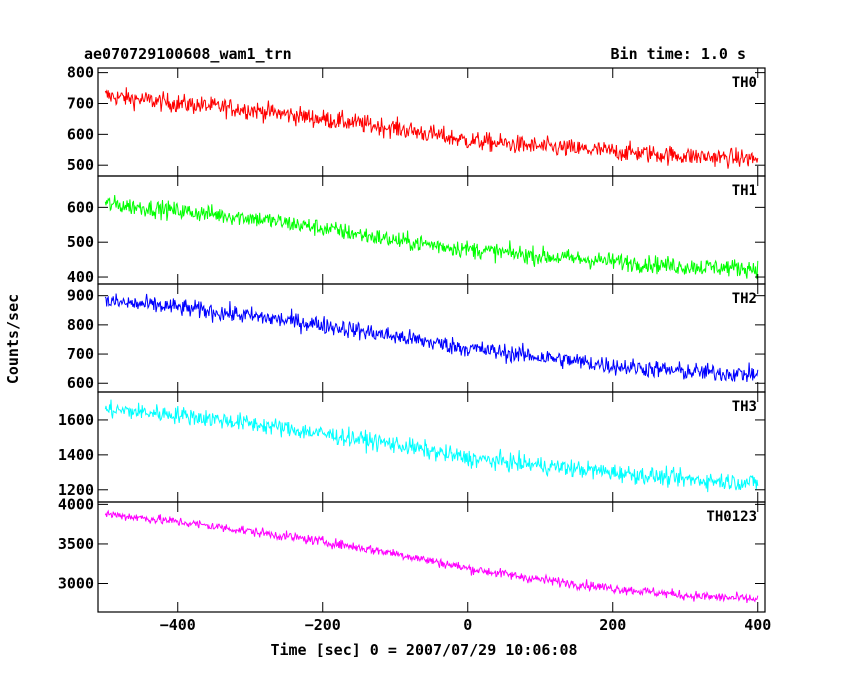 This screenshot has width=850, height=680. I want to click on x-tick-label: −200, so click(323, 625).